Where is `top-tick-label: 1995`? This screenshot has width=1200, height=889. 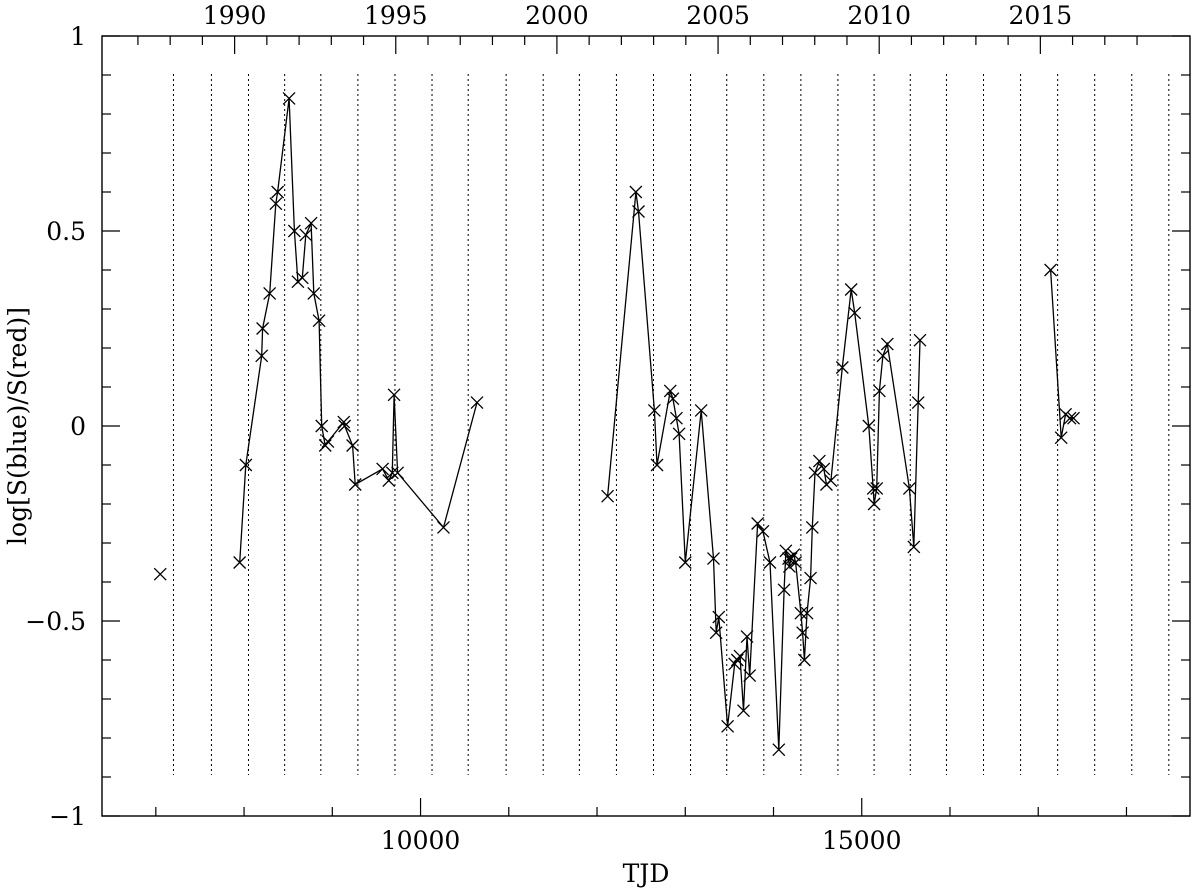
top-tick-label: 1995 is located at coordinates (396, 15).